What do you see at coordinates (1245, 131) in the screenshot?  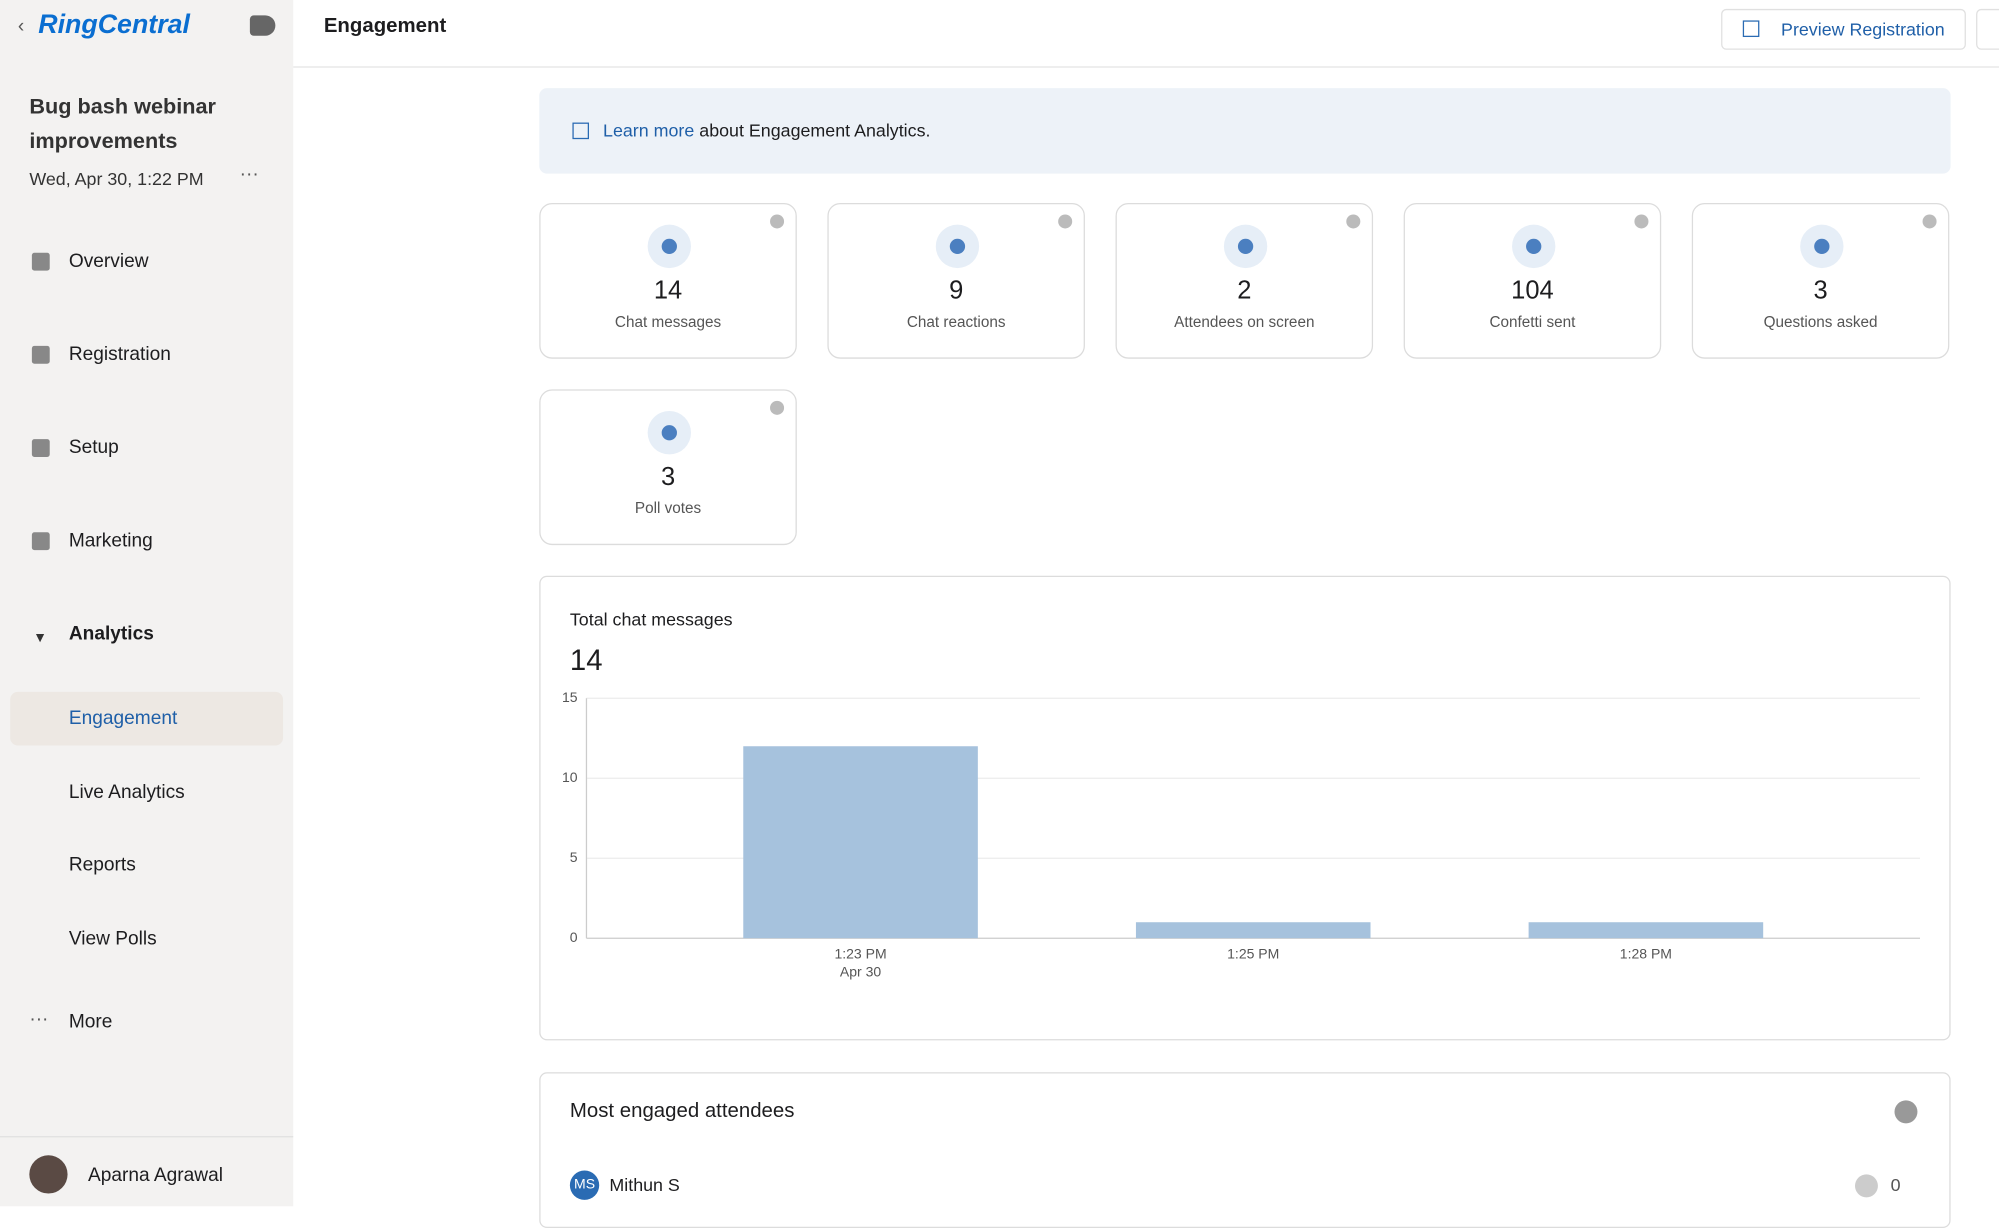 I see `info-banner: Learn more about Engagement Analytics.` at bounding box center [1245, 131].